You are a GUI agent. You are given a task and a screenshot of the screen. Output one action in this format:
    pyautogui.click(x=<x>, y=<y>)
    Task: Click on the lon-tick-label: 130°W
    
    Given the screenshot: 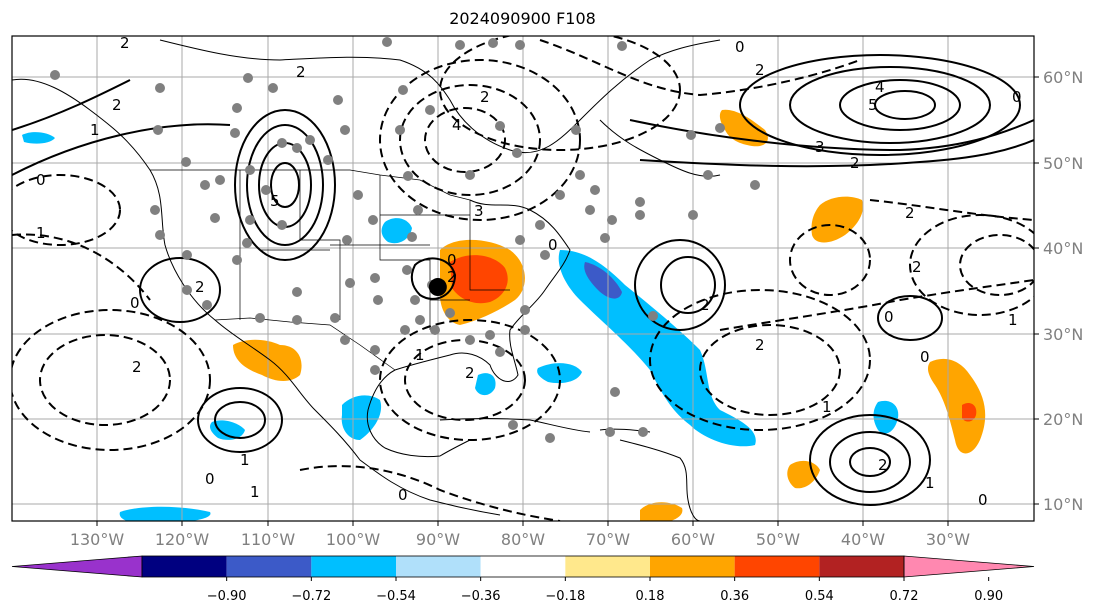 What is the action you would take?
    pyautogui.click(x=97, y=539)
    